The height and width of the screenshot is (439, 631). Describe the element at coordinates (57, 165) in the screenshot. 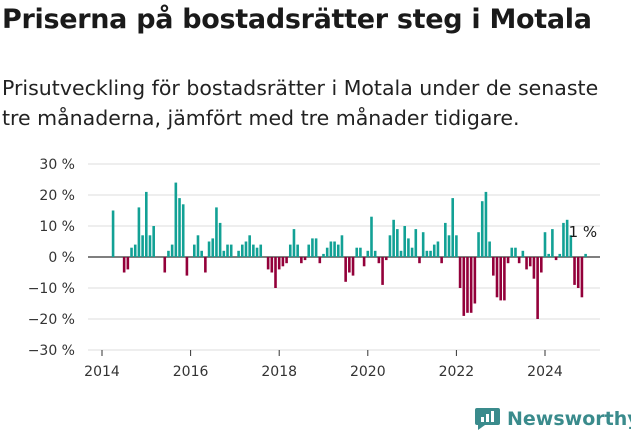

I see `y-tick-label: 30 %` at that location.